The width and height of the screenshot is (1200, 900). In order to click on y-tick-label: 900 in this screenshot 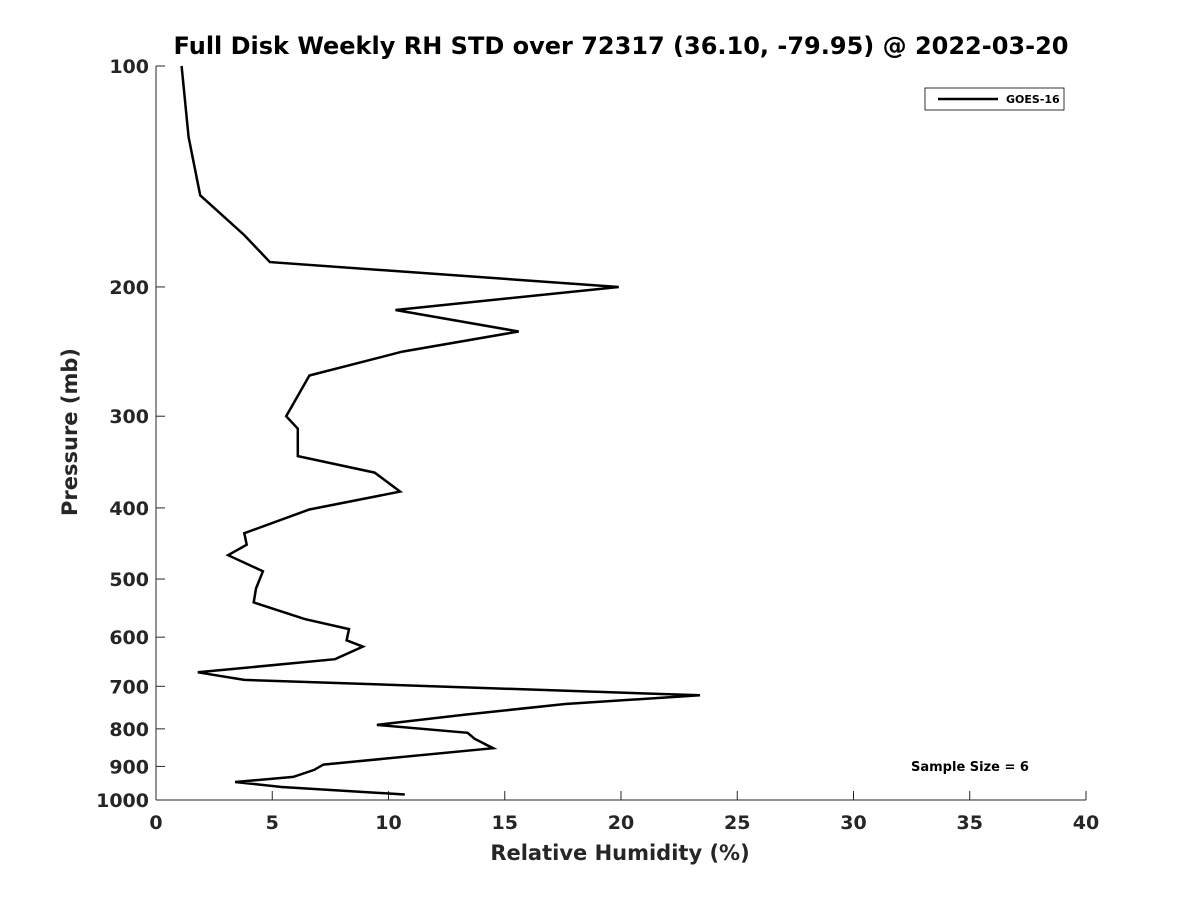, I will do `click(129, 767)`.